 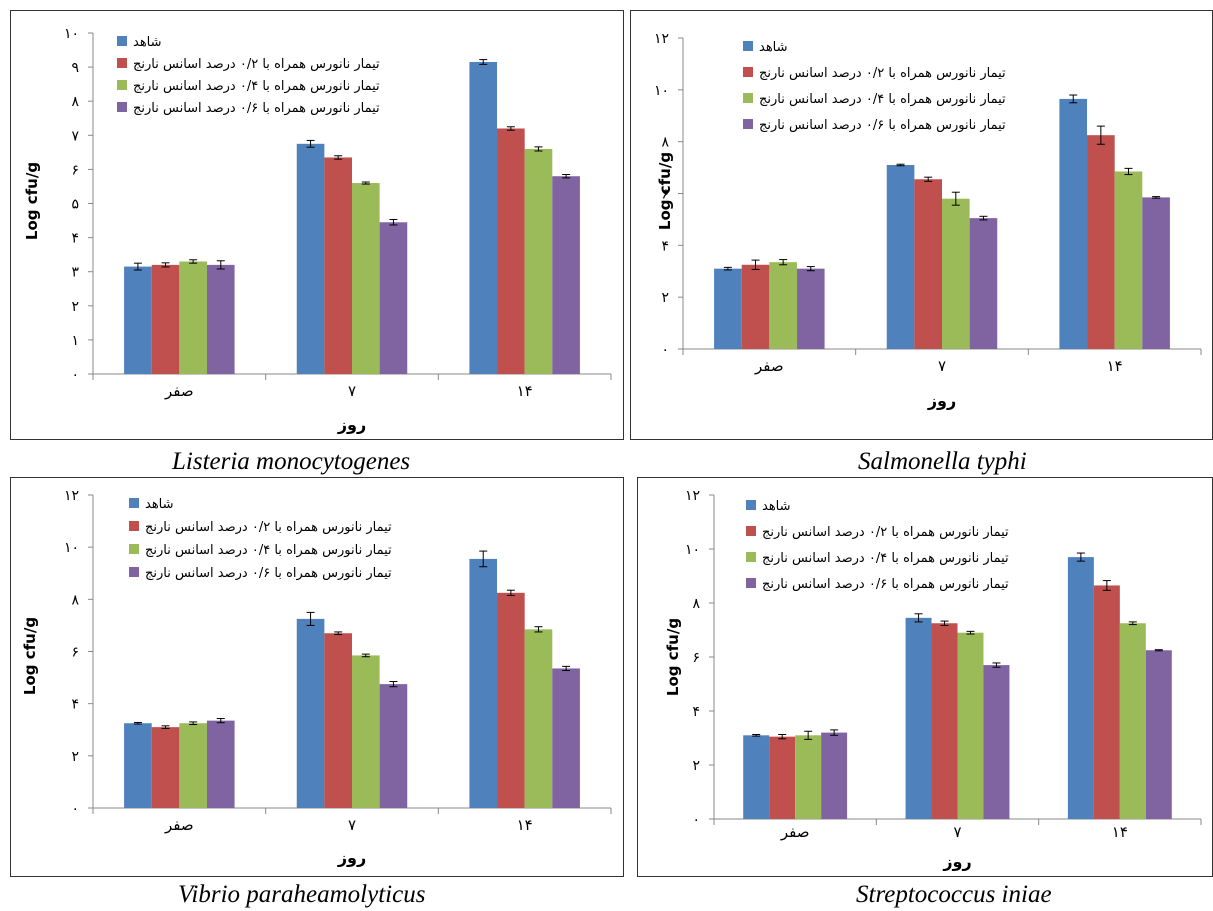 What do you see at coordinates (302, 894) in the screenshot?
I see `chart-caption-vibrio: Vibrio paraheamolyticus` at bounding box center [302, 894].